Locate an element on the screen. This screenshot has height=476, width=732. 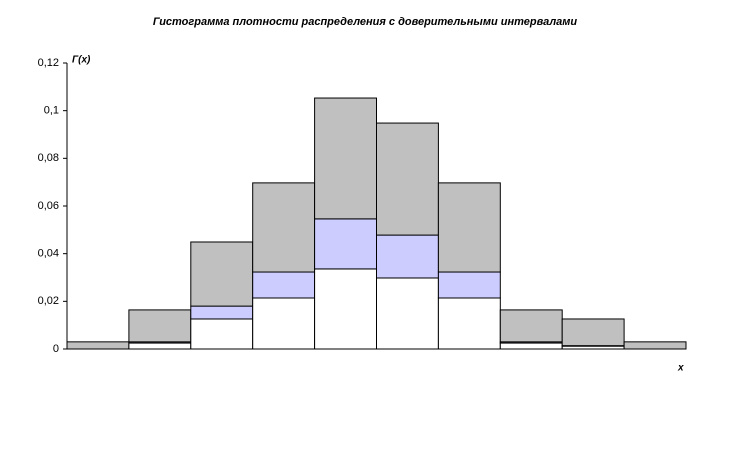
y-tick-label: 0,06 is located at coordinates (48, 206).